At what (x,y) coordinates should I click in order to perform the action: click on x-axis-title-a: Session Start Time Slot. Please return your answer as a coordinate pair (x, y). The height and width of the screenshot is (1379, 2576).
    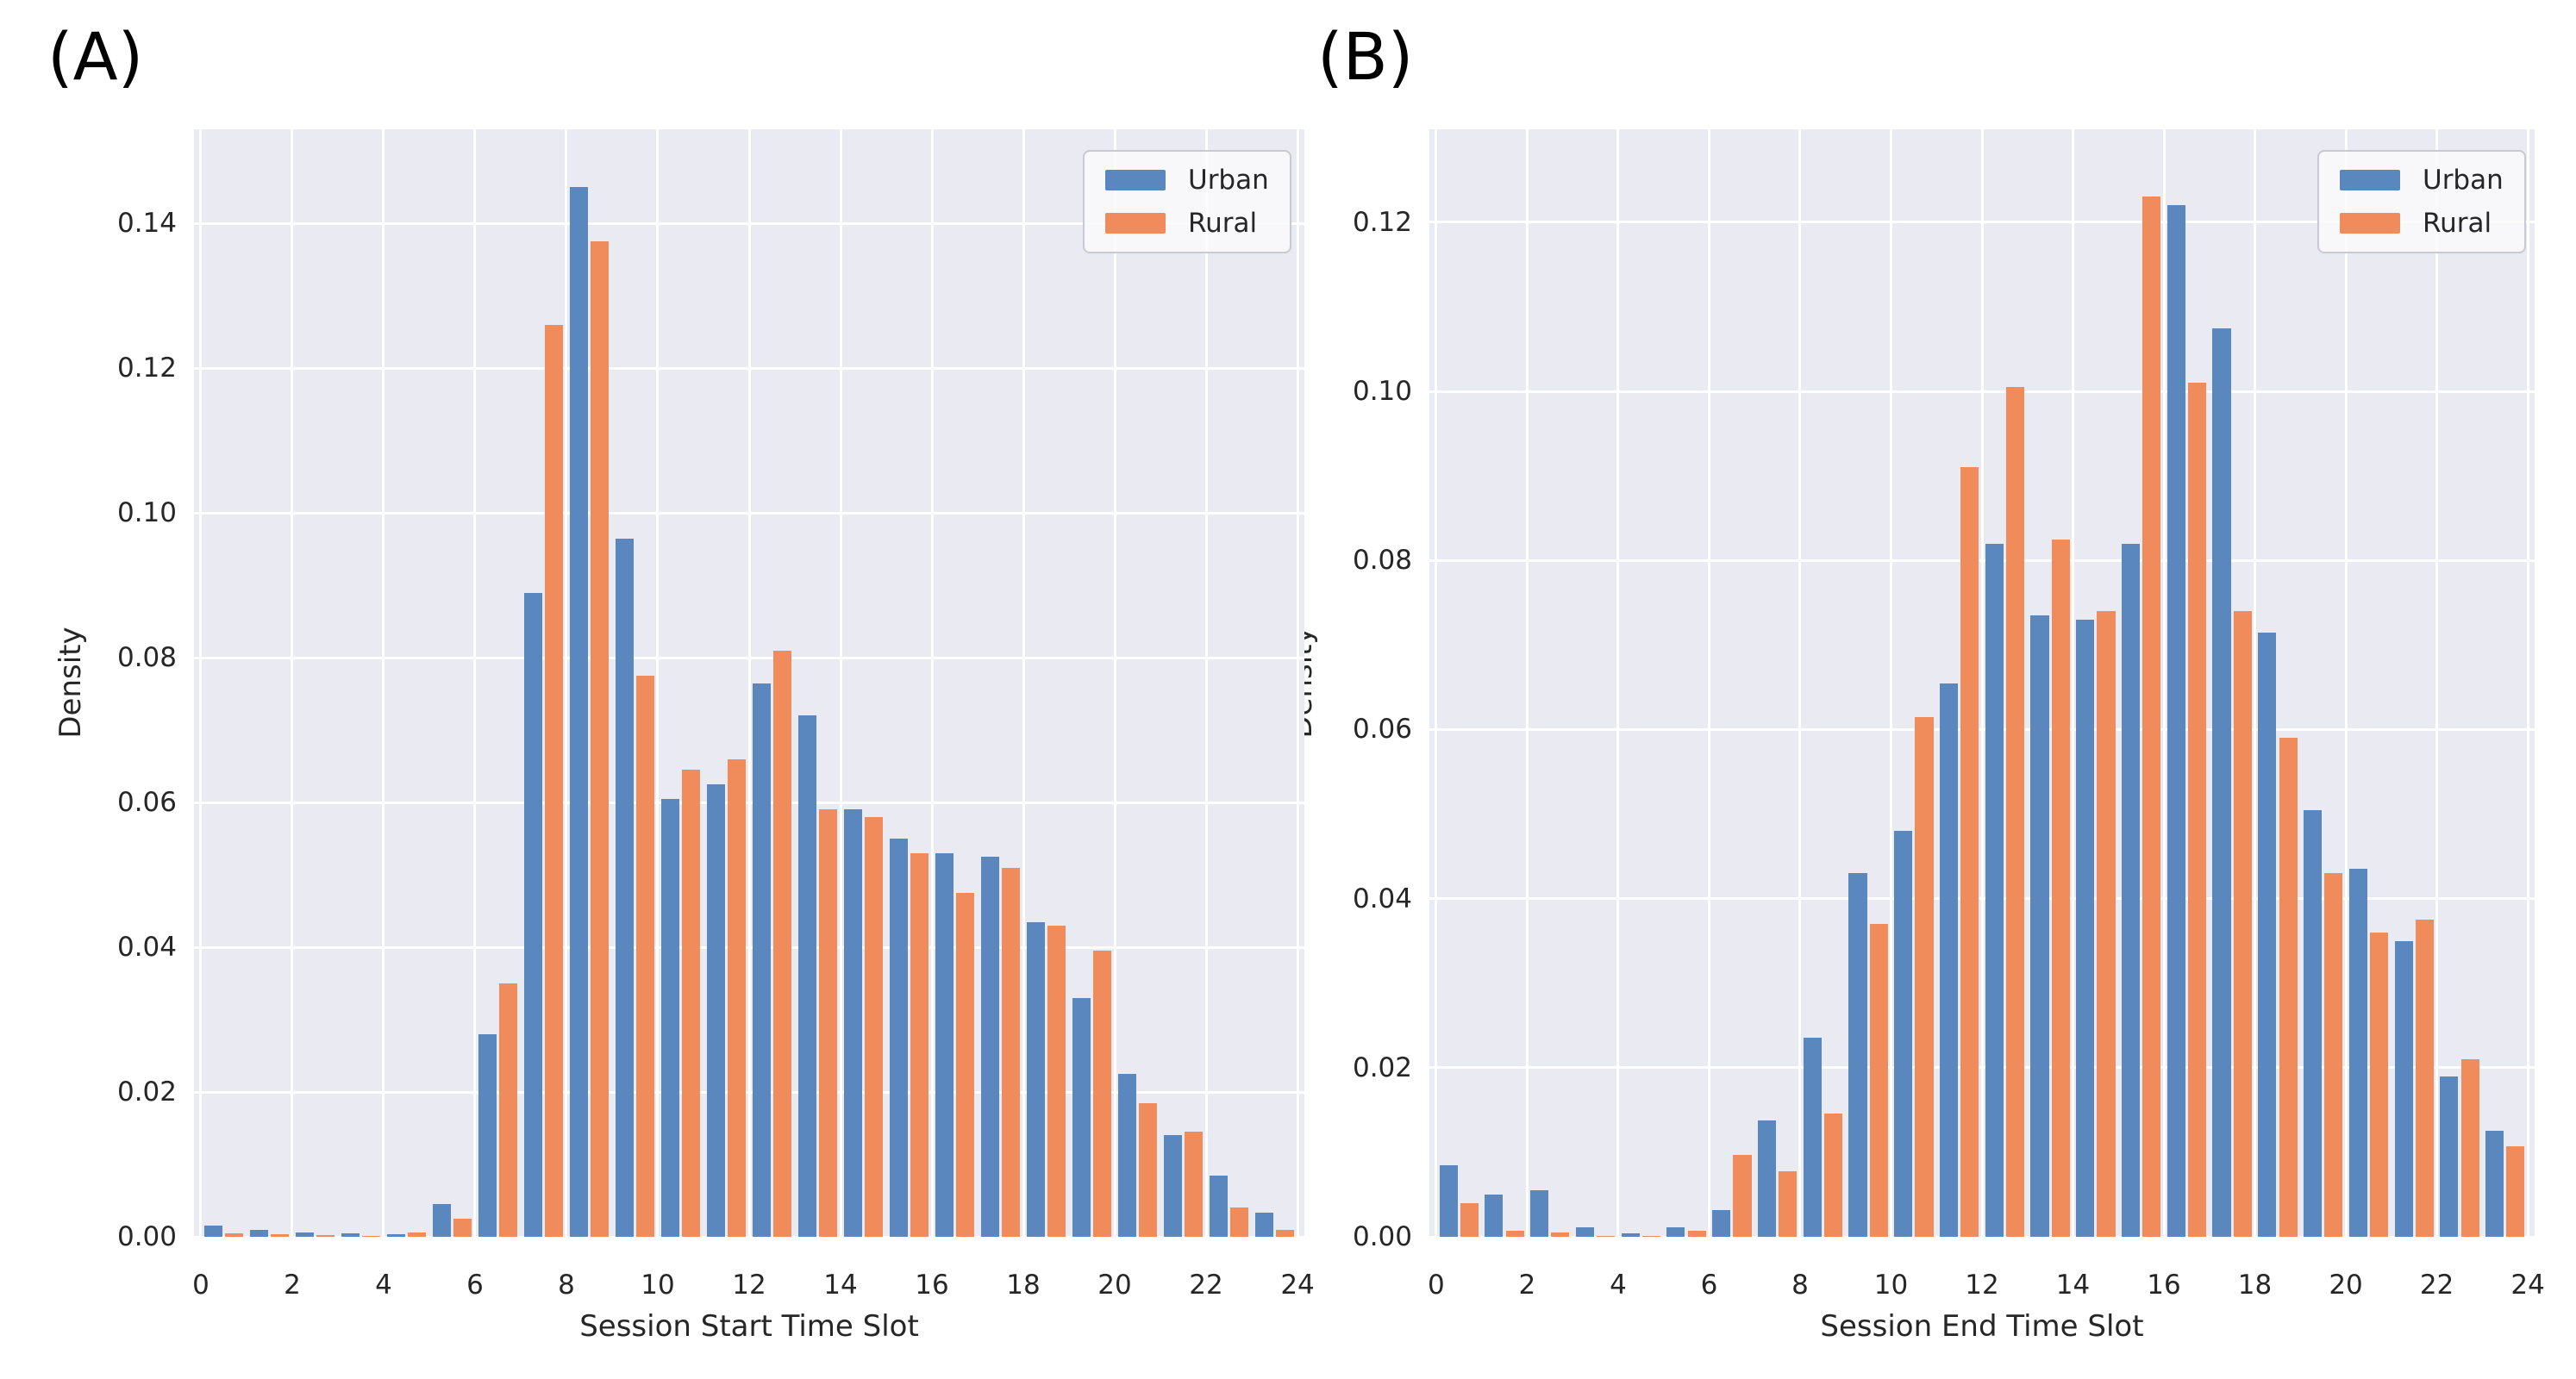
    Looking at the image, I should click on (749, 1326).